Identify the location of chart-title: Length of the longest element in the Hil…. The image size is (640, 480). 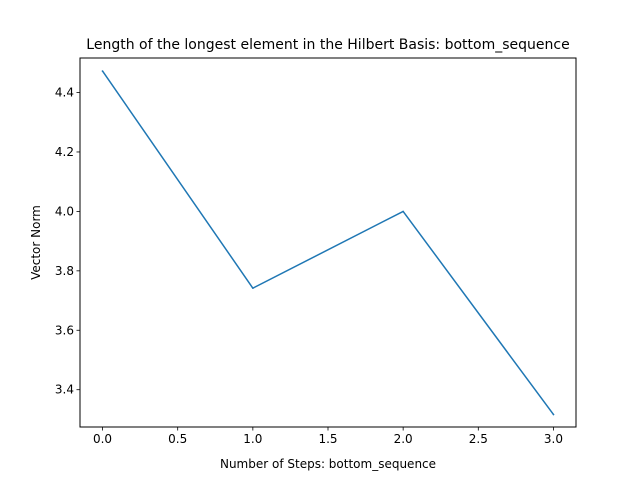
(327, 45).